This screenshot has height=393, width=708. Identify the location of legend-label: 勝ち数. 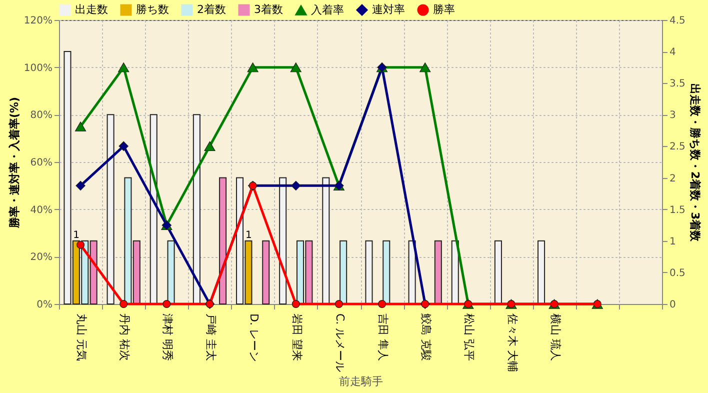
(152, 9).